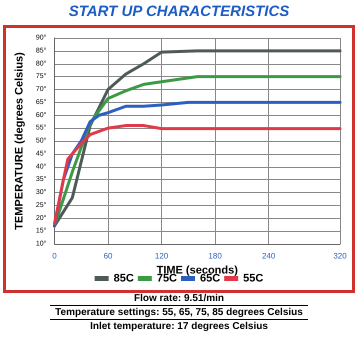 The image size is (358, 349). What do you see at coordinates (20, 141) in the screenshot?
I see `y-axis-title: TEMPERATURE (degrees Celsius)` at bounding box center [20, 141].